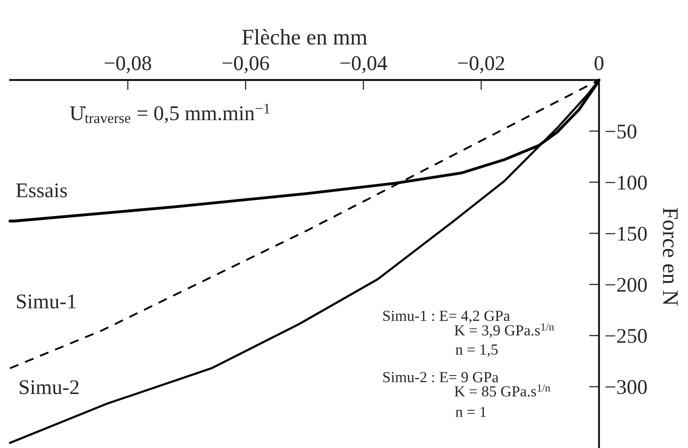 The image size is (688, 448). What do you see at coordinates (471, 411) in the screenshot?
I see `annotation: n = 1` at bounding box center [471, 411].